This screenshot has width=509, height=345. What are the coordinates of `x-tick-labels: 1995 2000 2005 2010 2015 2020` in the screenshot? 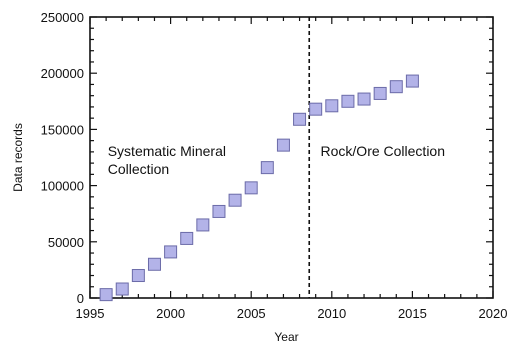 It's located at (292, 313).